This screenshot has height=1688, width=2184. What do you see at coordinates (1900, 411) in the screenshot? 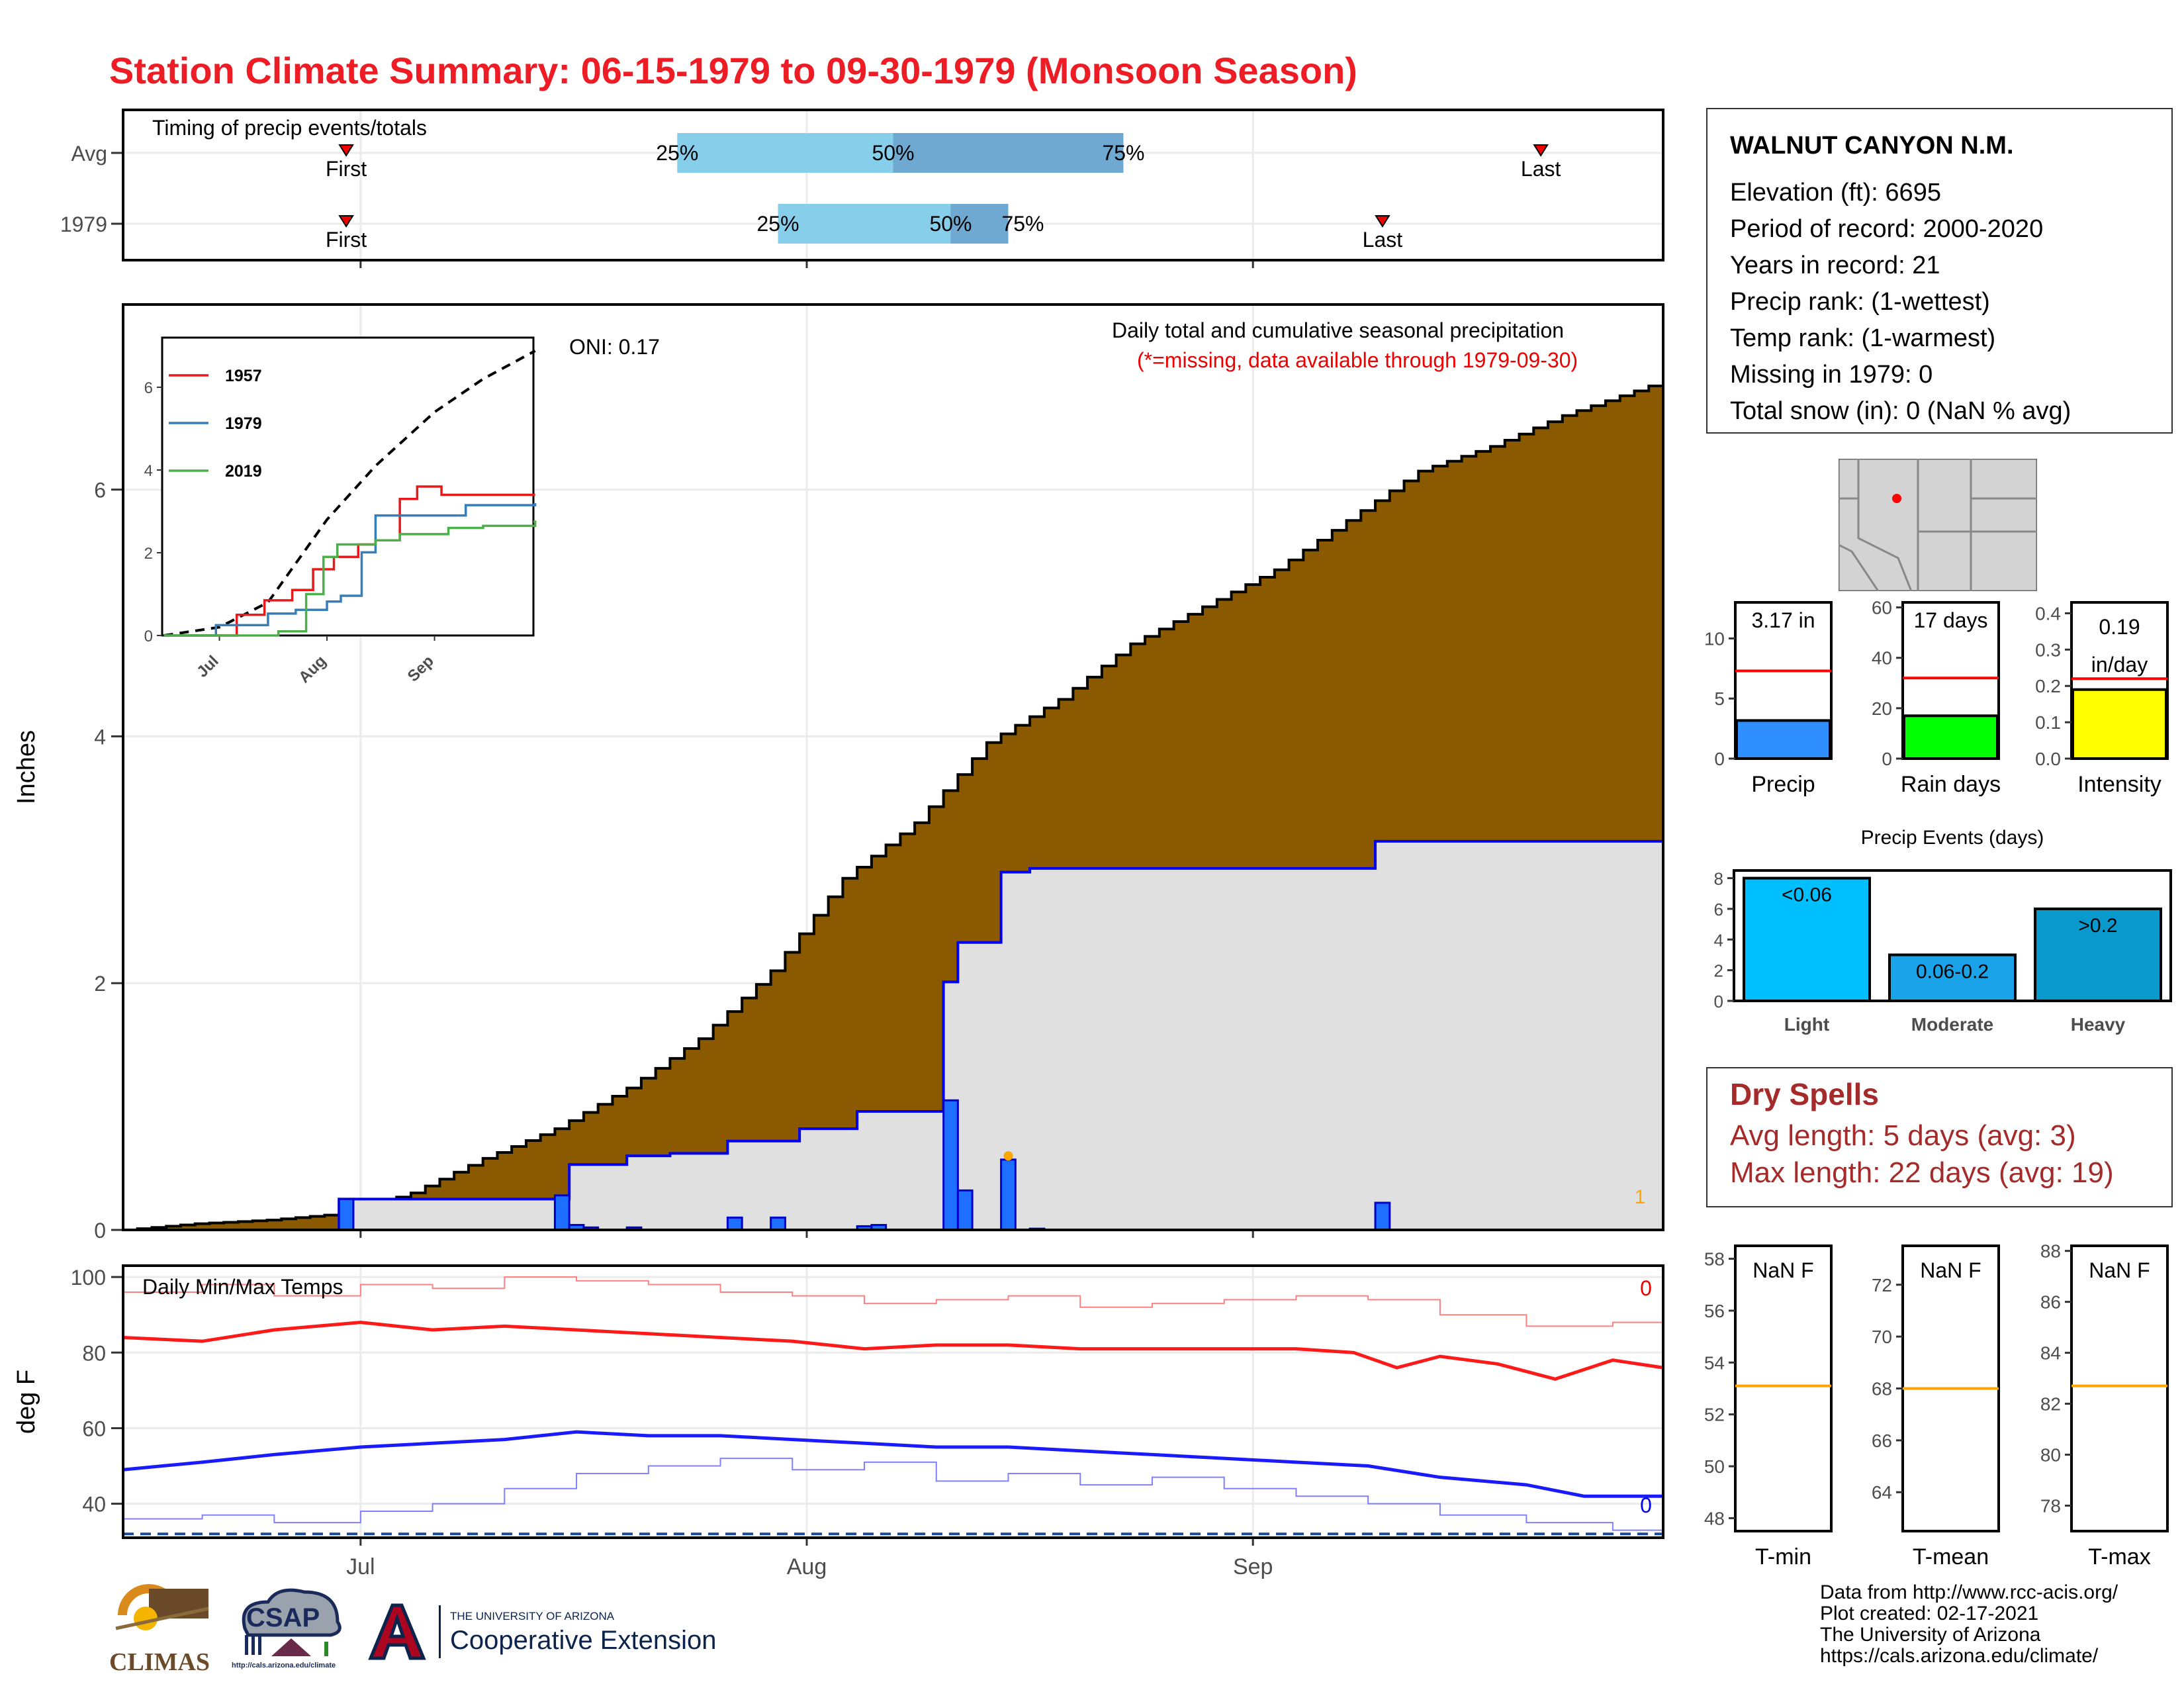
I see `station-snow: Total snow (in): 0 (NaN % avg)` at bounding box center [1900, 411].